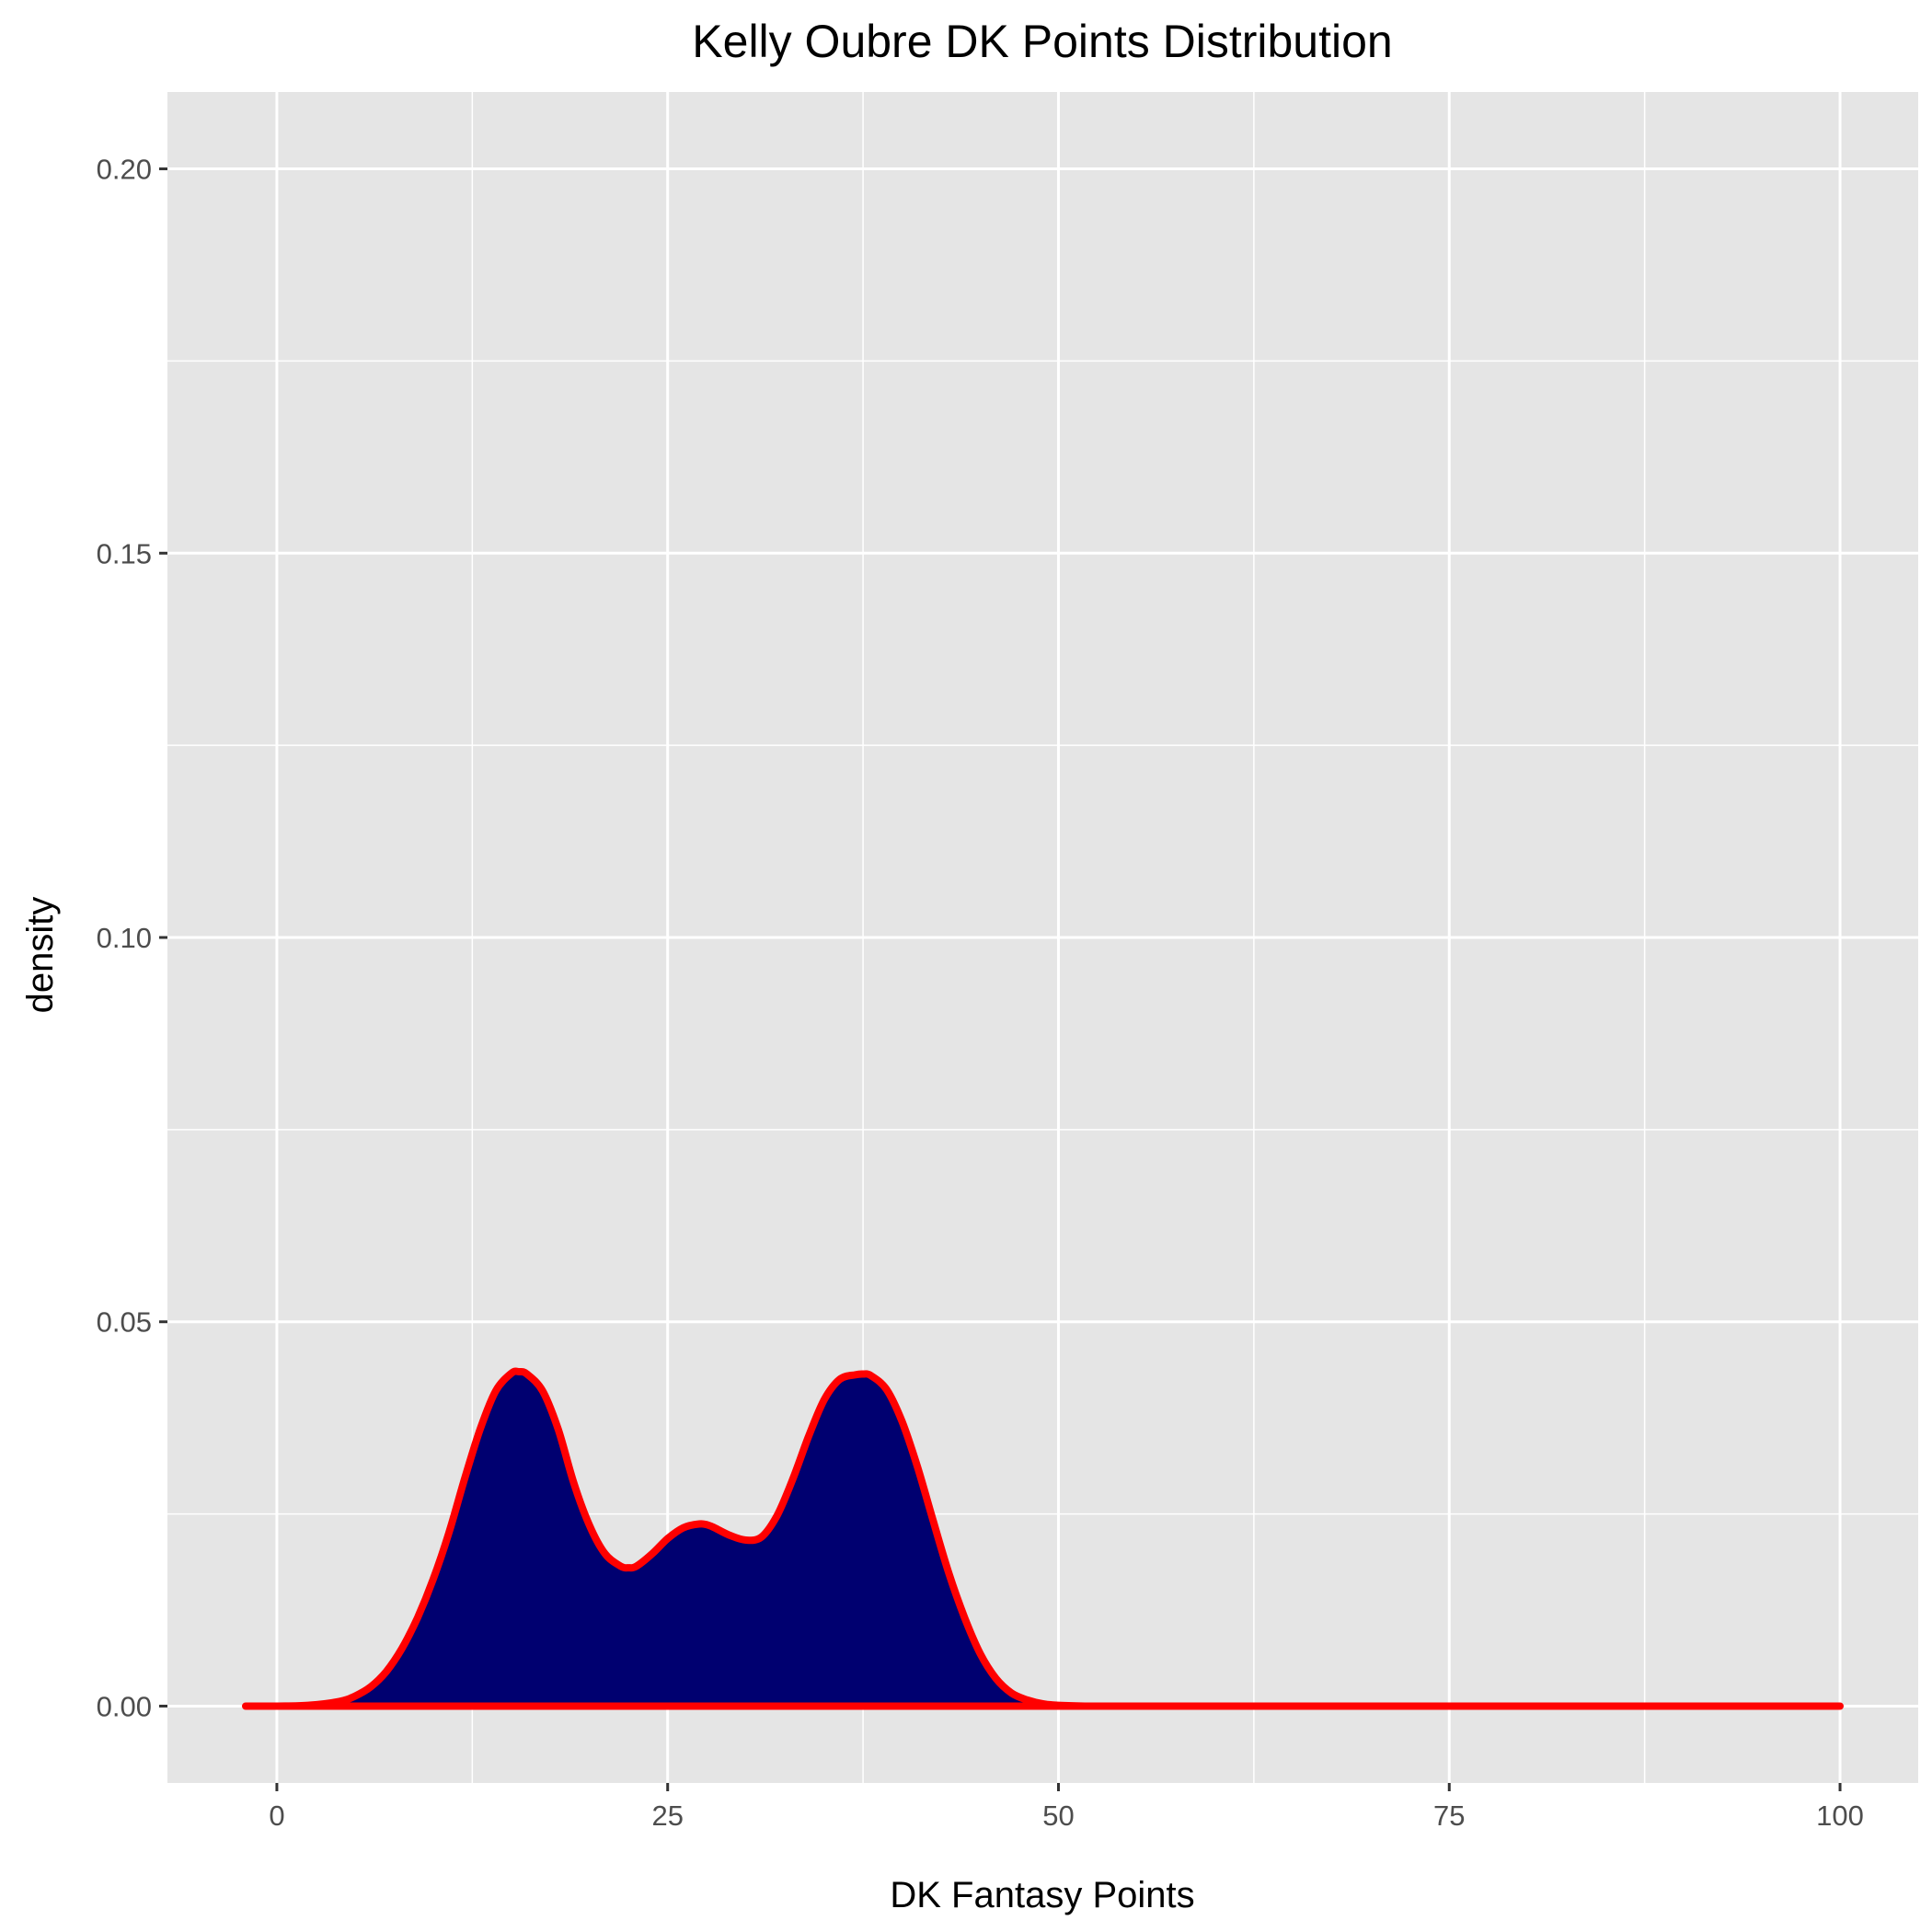  What do you see at coordinates (124, 170) in the screenshot?
I see `y-tick-label: 0.20` at bounding box center [124, 170].